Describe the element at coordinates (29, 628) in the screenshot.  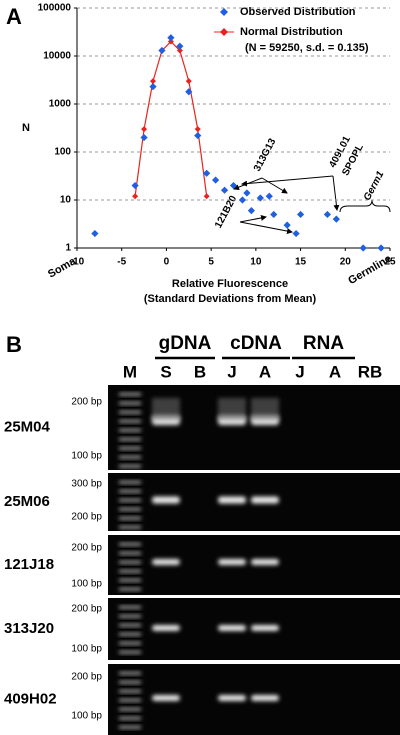
I see `row-label: 313J20` at that location.